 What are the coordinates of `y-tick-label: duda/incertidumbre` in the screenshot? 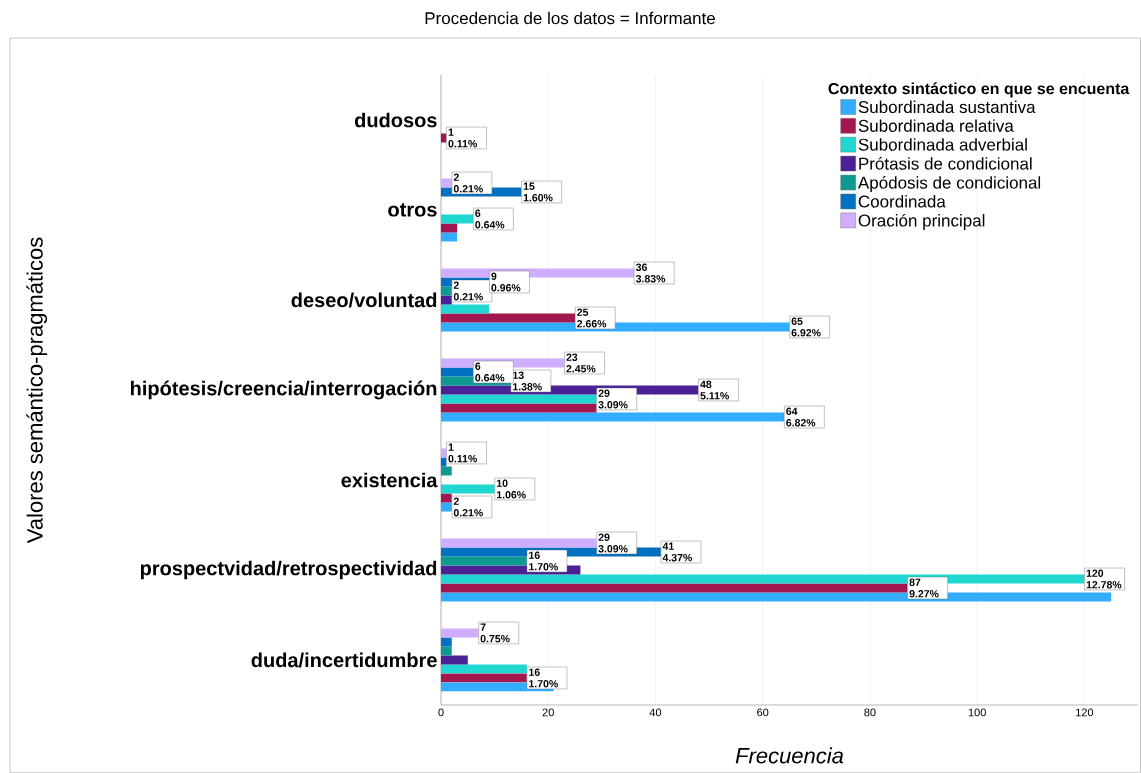 It's located at (344, 660).